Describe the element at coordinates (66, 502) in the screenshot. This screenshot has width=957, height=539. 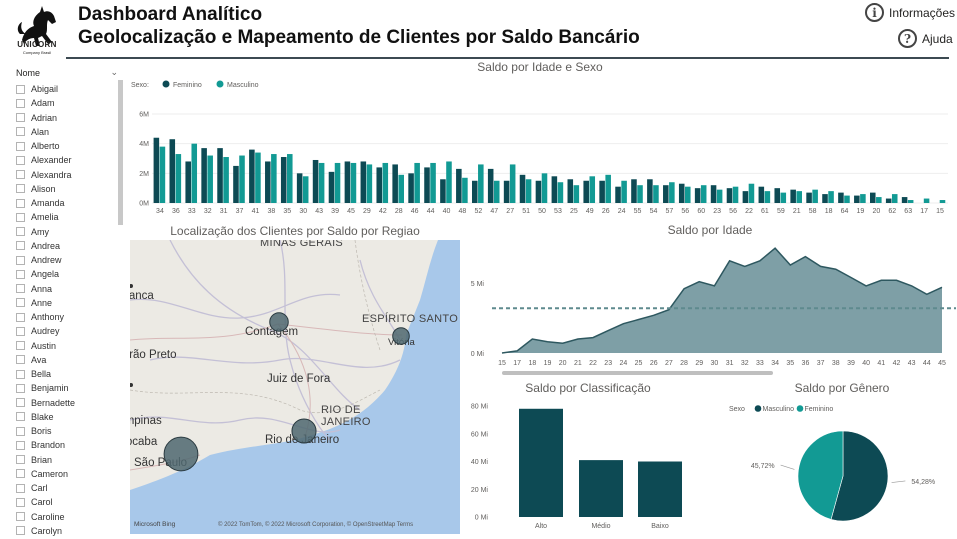
I see `slicer-item: Carol` at that location.